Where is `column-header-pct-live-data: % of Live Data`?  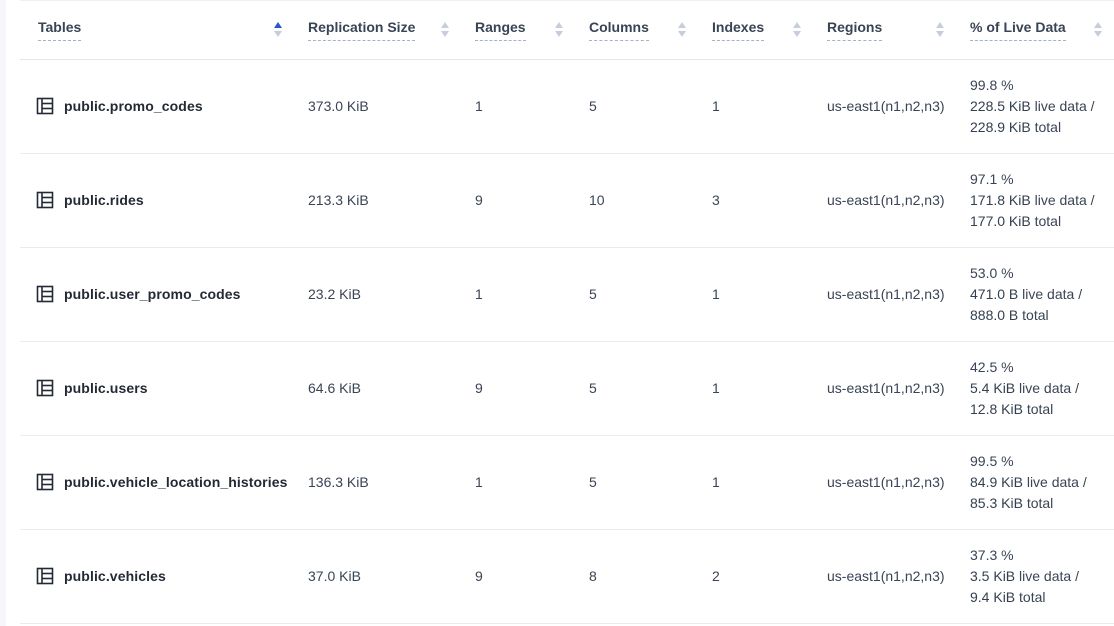
column-header-pct-live-data: % of Live Data is located at coordinates (1042, 30).